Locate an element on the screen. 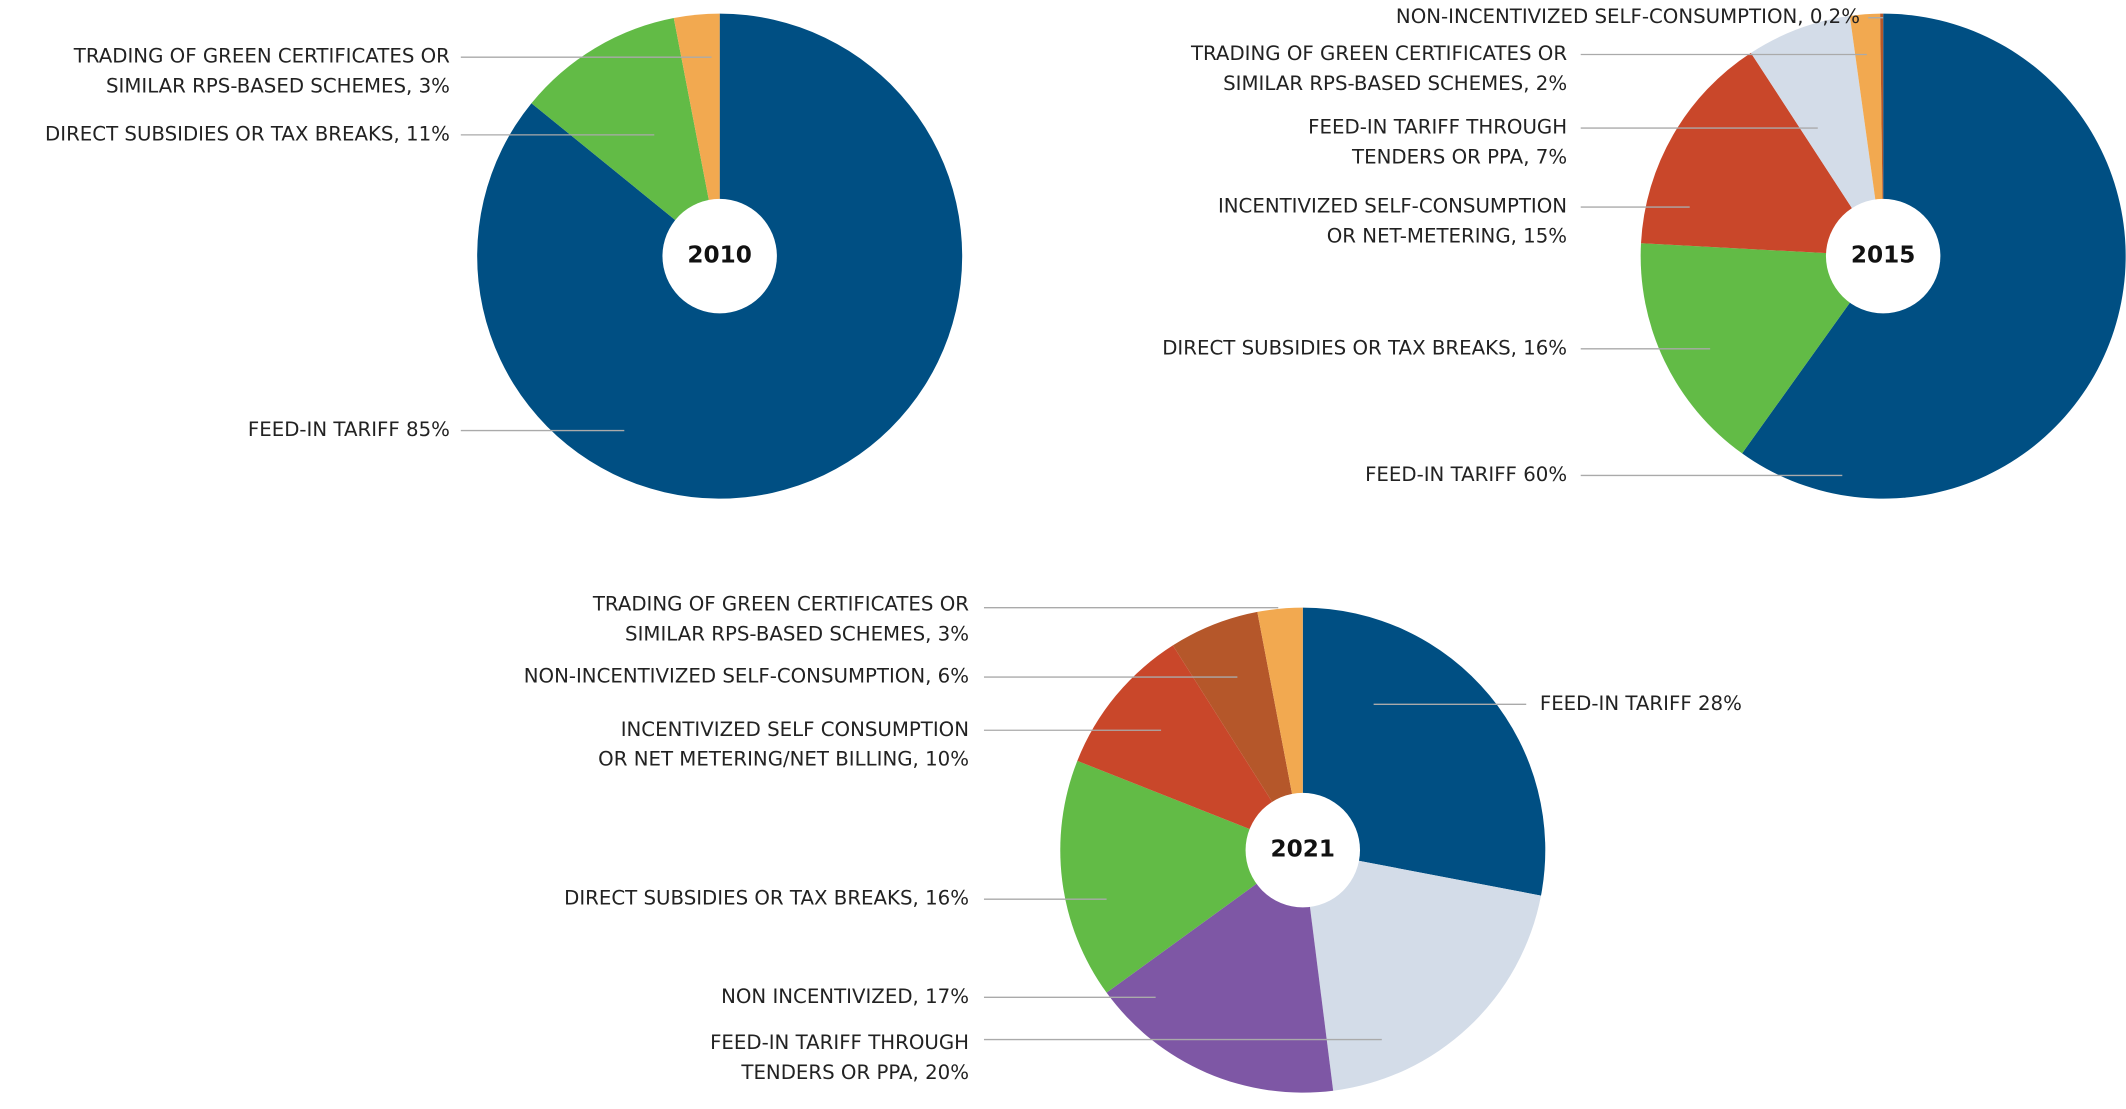  slice-label: OR NET-METERING, 15% is located at coordinates (1447, 236).